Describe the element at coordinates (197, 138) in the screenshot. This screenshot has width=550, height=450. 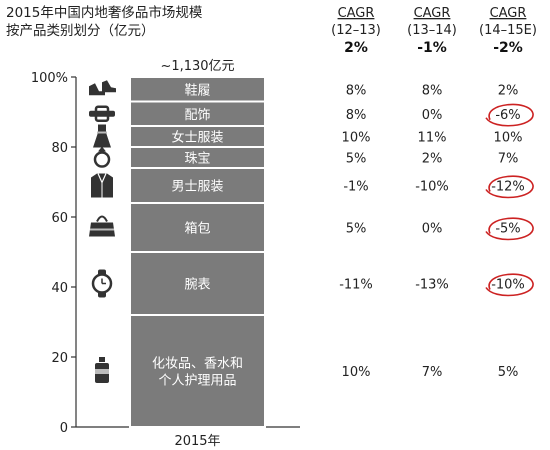
I see `segment-label: 女士服装` at that location.